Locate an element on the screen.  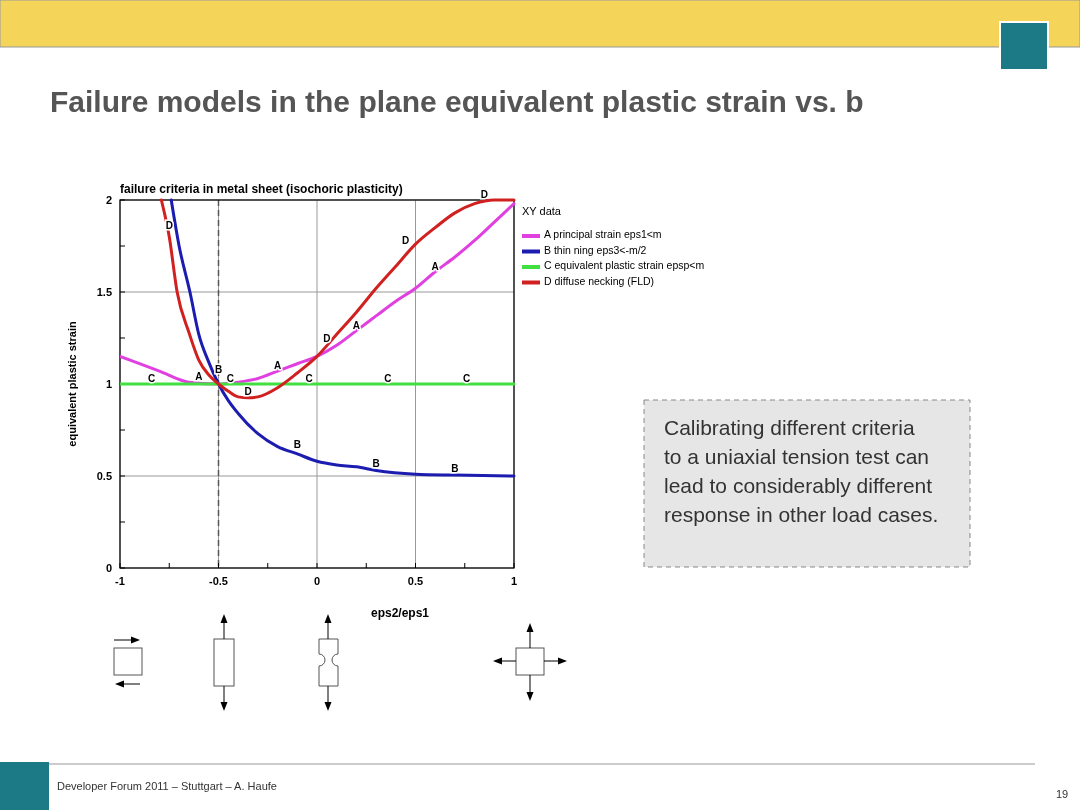
text: Calibrating different criteria to a uniaxial tension test can lead to considerably different response in other load cases. is located at coordinates (801, 471).